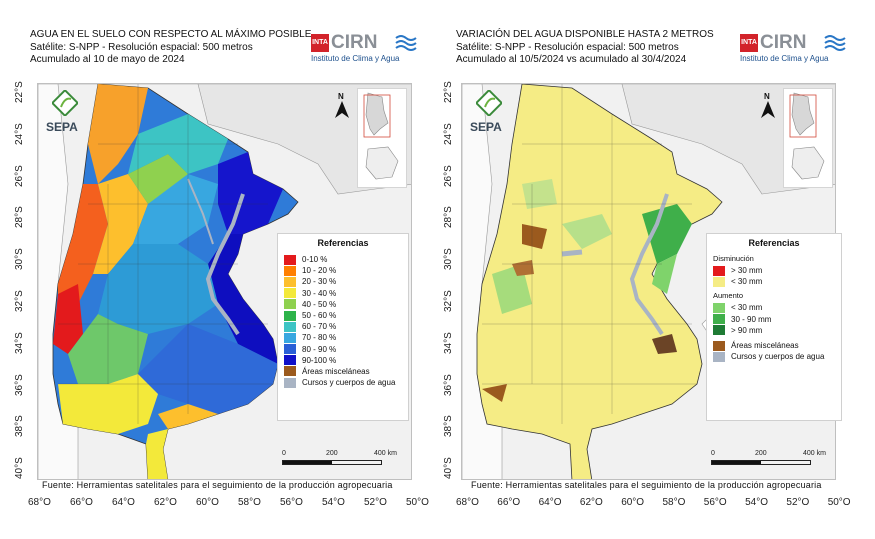  What do you see at coordinates (319, 304) in the screenshot?
I see `legend-label: 40 - 50 %` at bounding box center [319, 304].